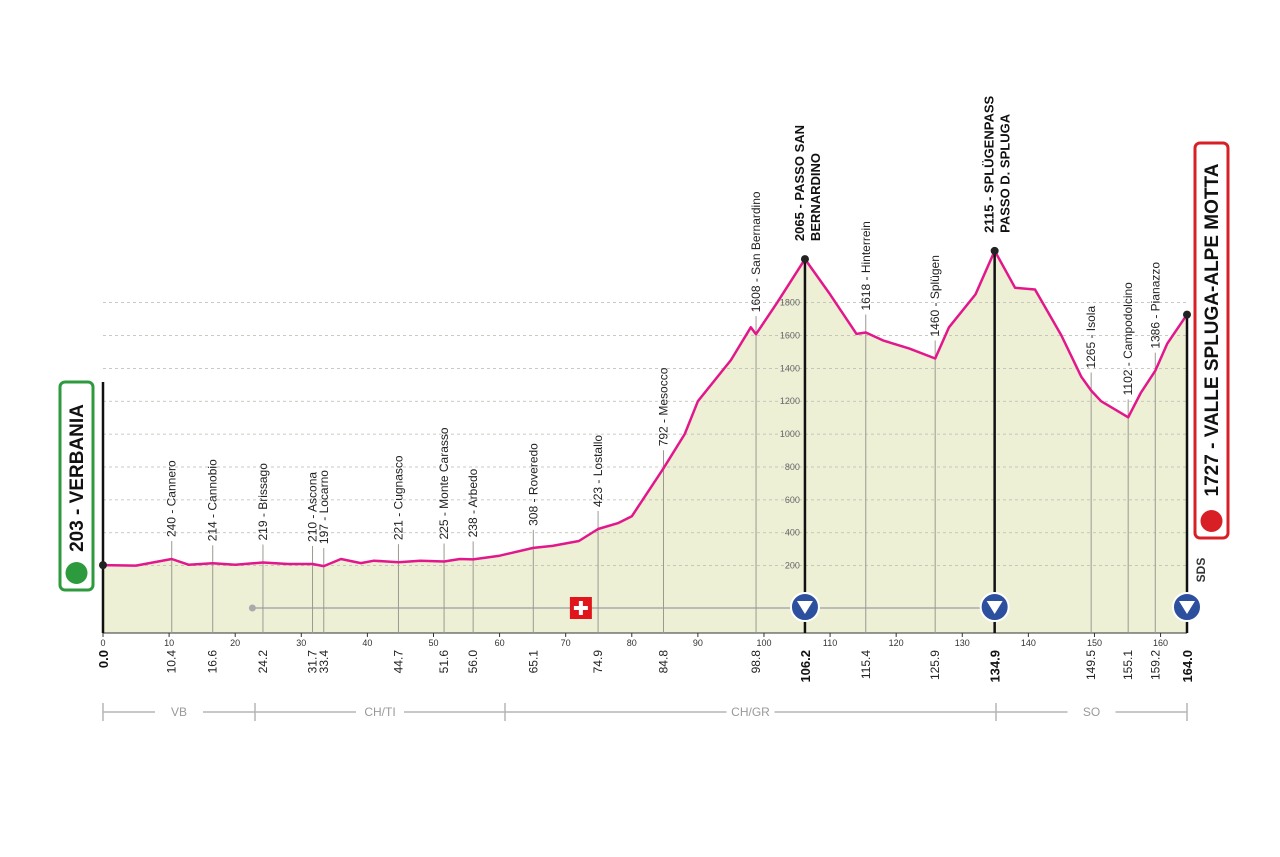 This screenshot has width=1280, height=857. What do you see at coordinates (1094, 643) in the screenshot?
I see `x-tick-label: 150` at bounding box center [1094, 643].